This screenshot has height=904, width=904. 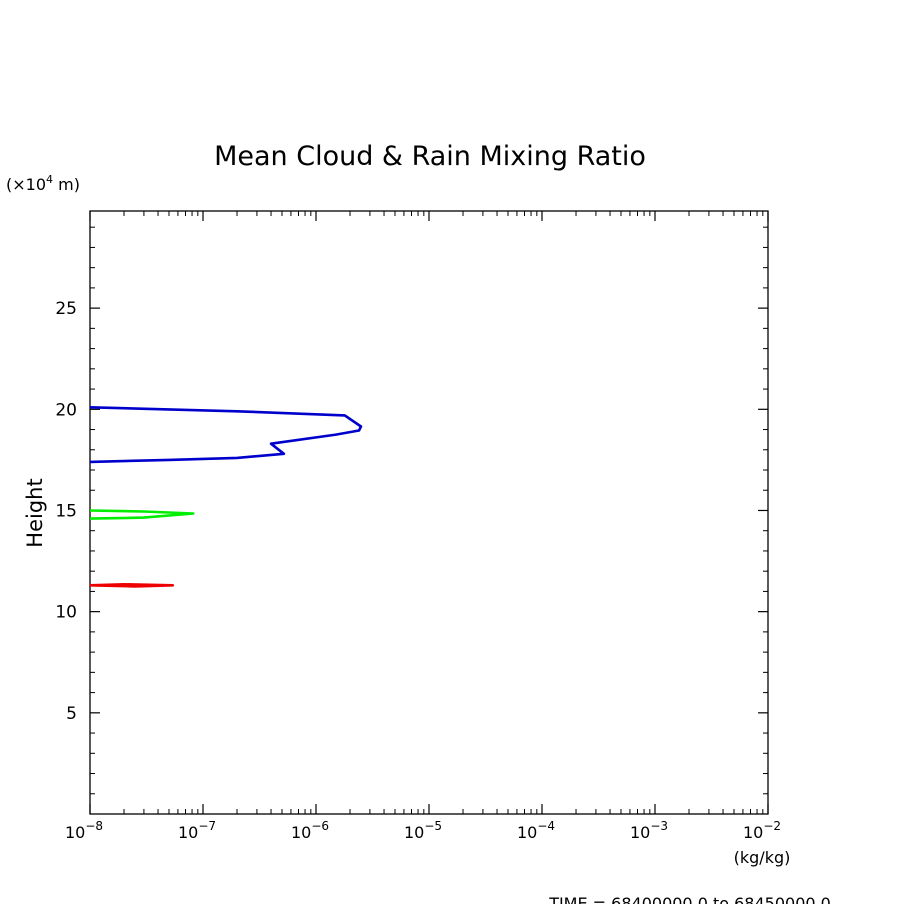 I want to click on x-tick-exponent: −2, so click(x=772, y=826).